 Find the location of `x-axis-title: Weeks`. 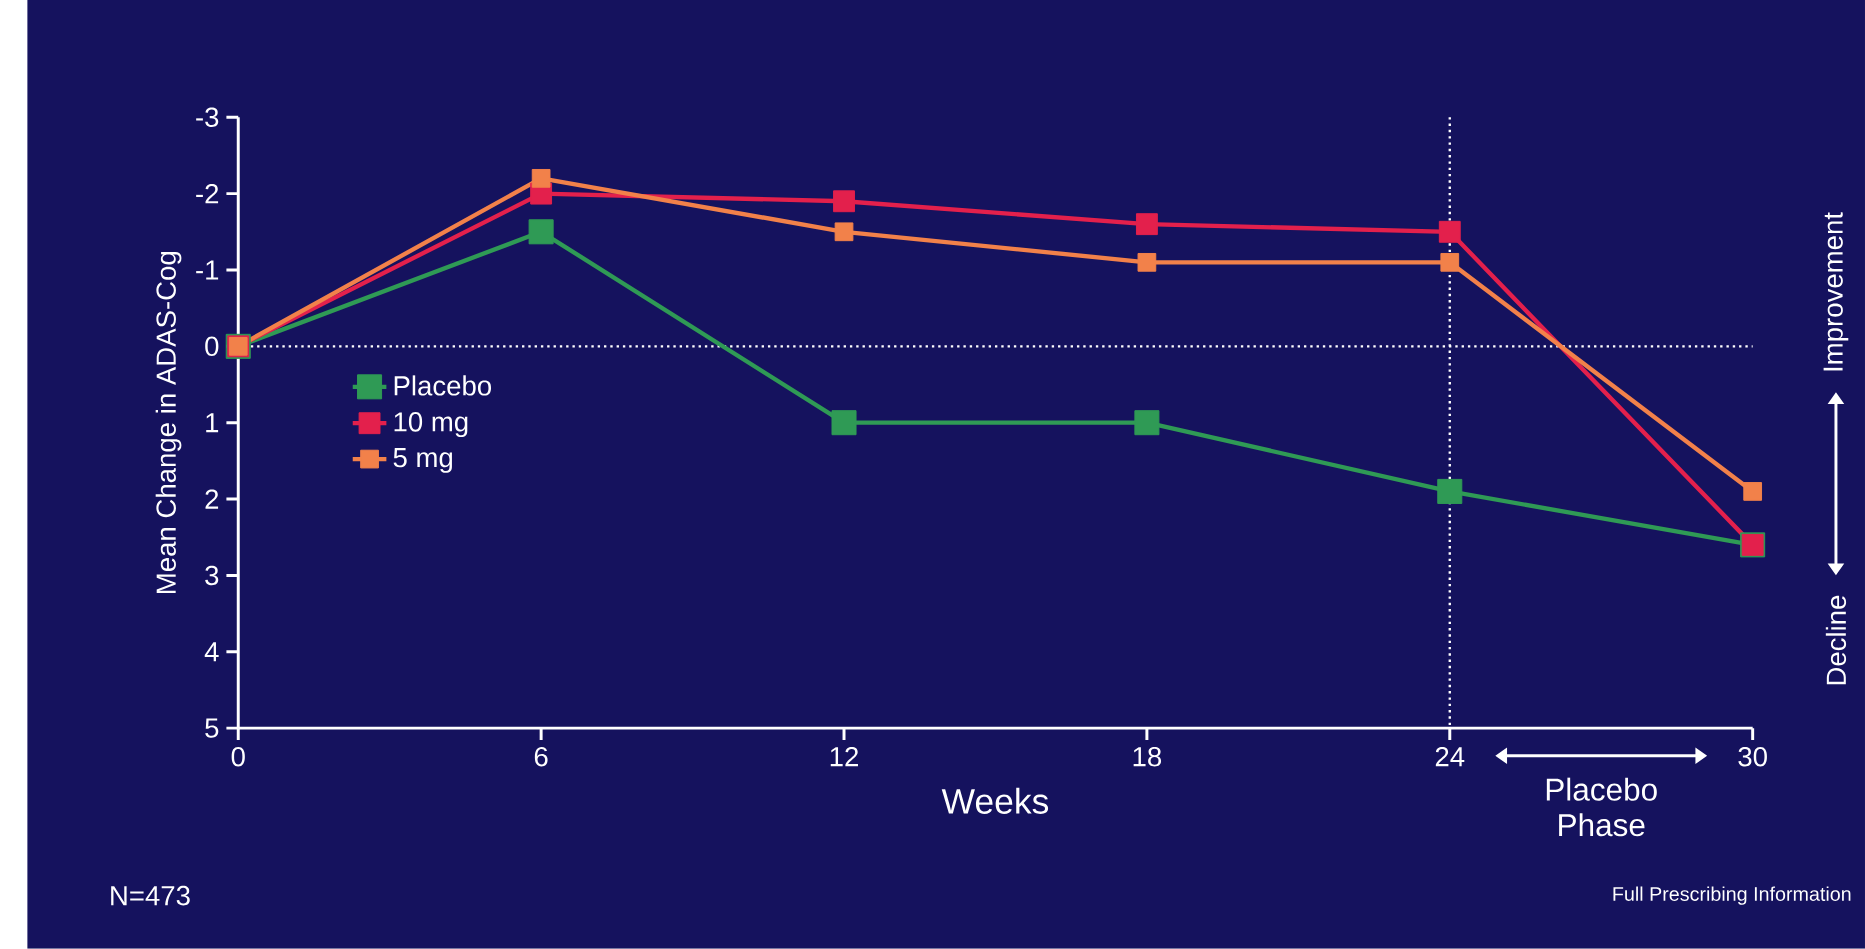

x-axis-title: Weeks is located at coordinates (995, 800).